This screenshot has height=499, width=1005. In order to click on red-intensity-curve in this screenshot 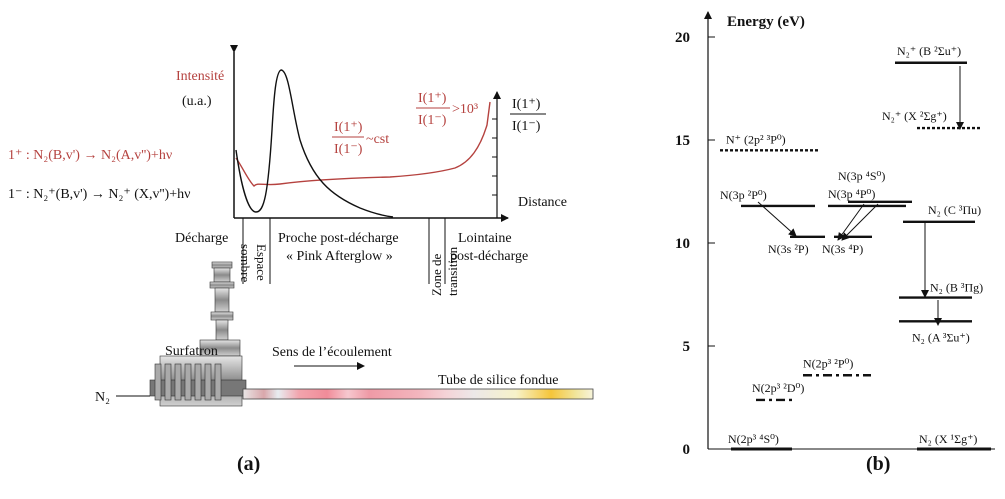, I will do `click(363, 144)`.